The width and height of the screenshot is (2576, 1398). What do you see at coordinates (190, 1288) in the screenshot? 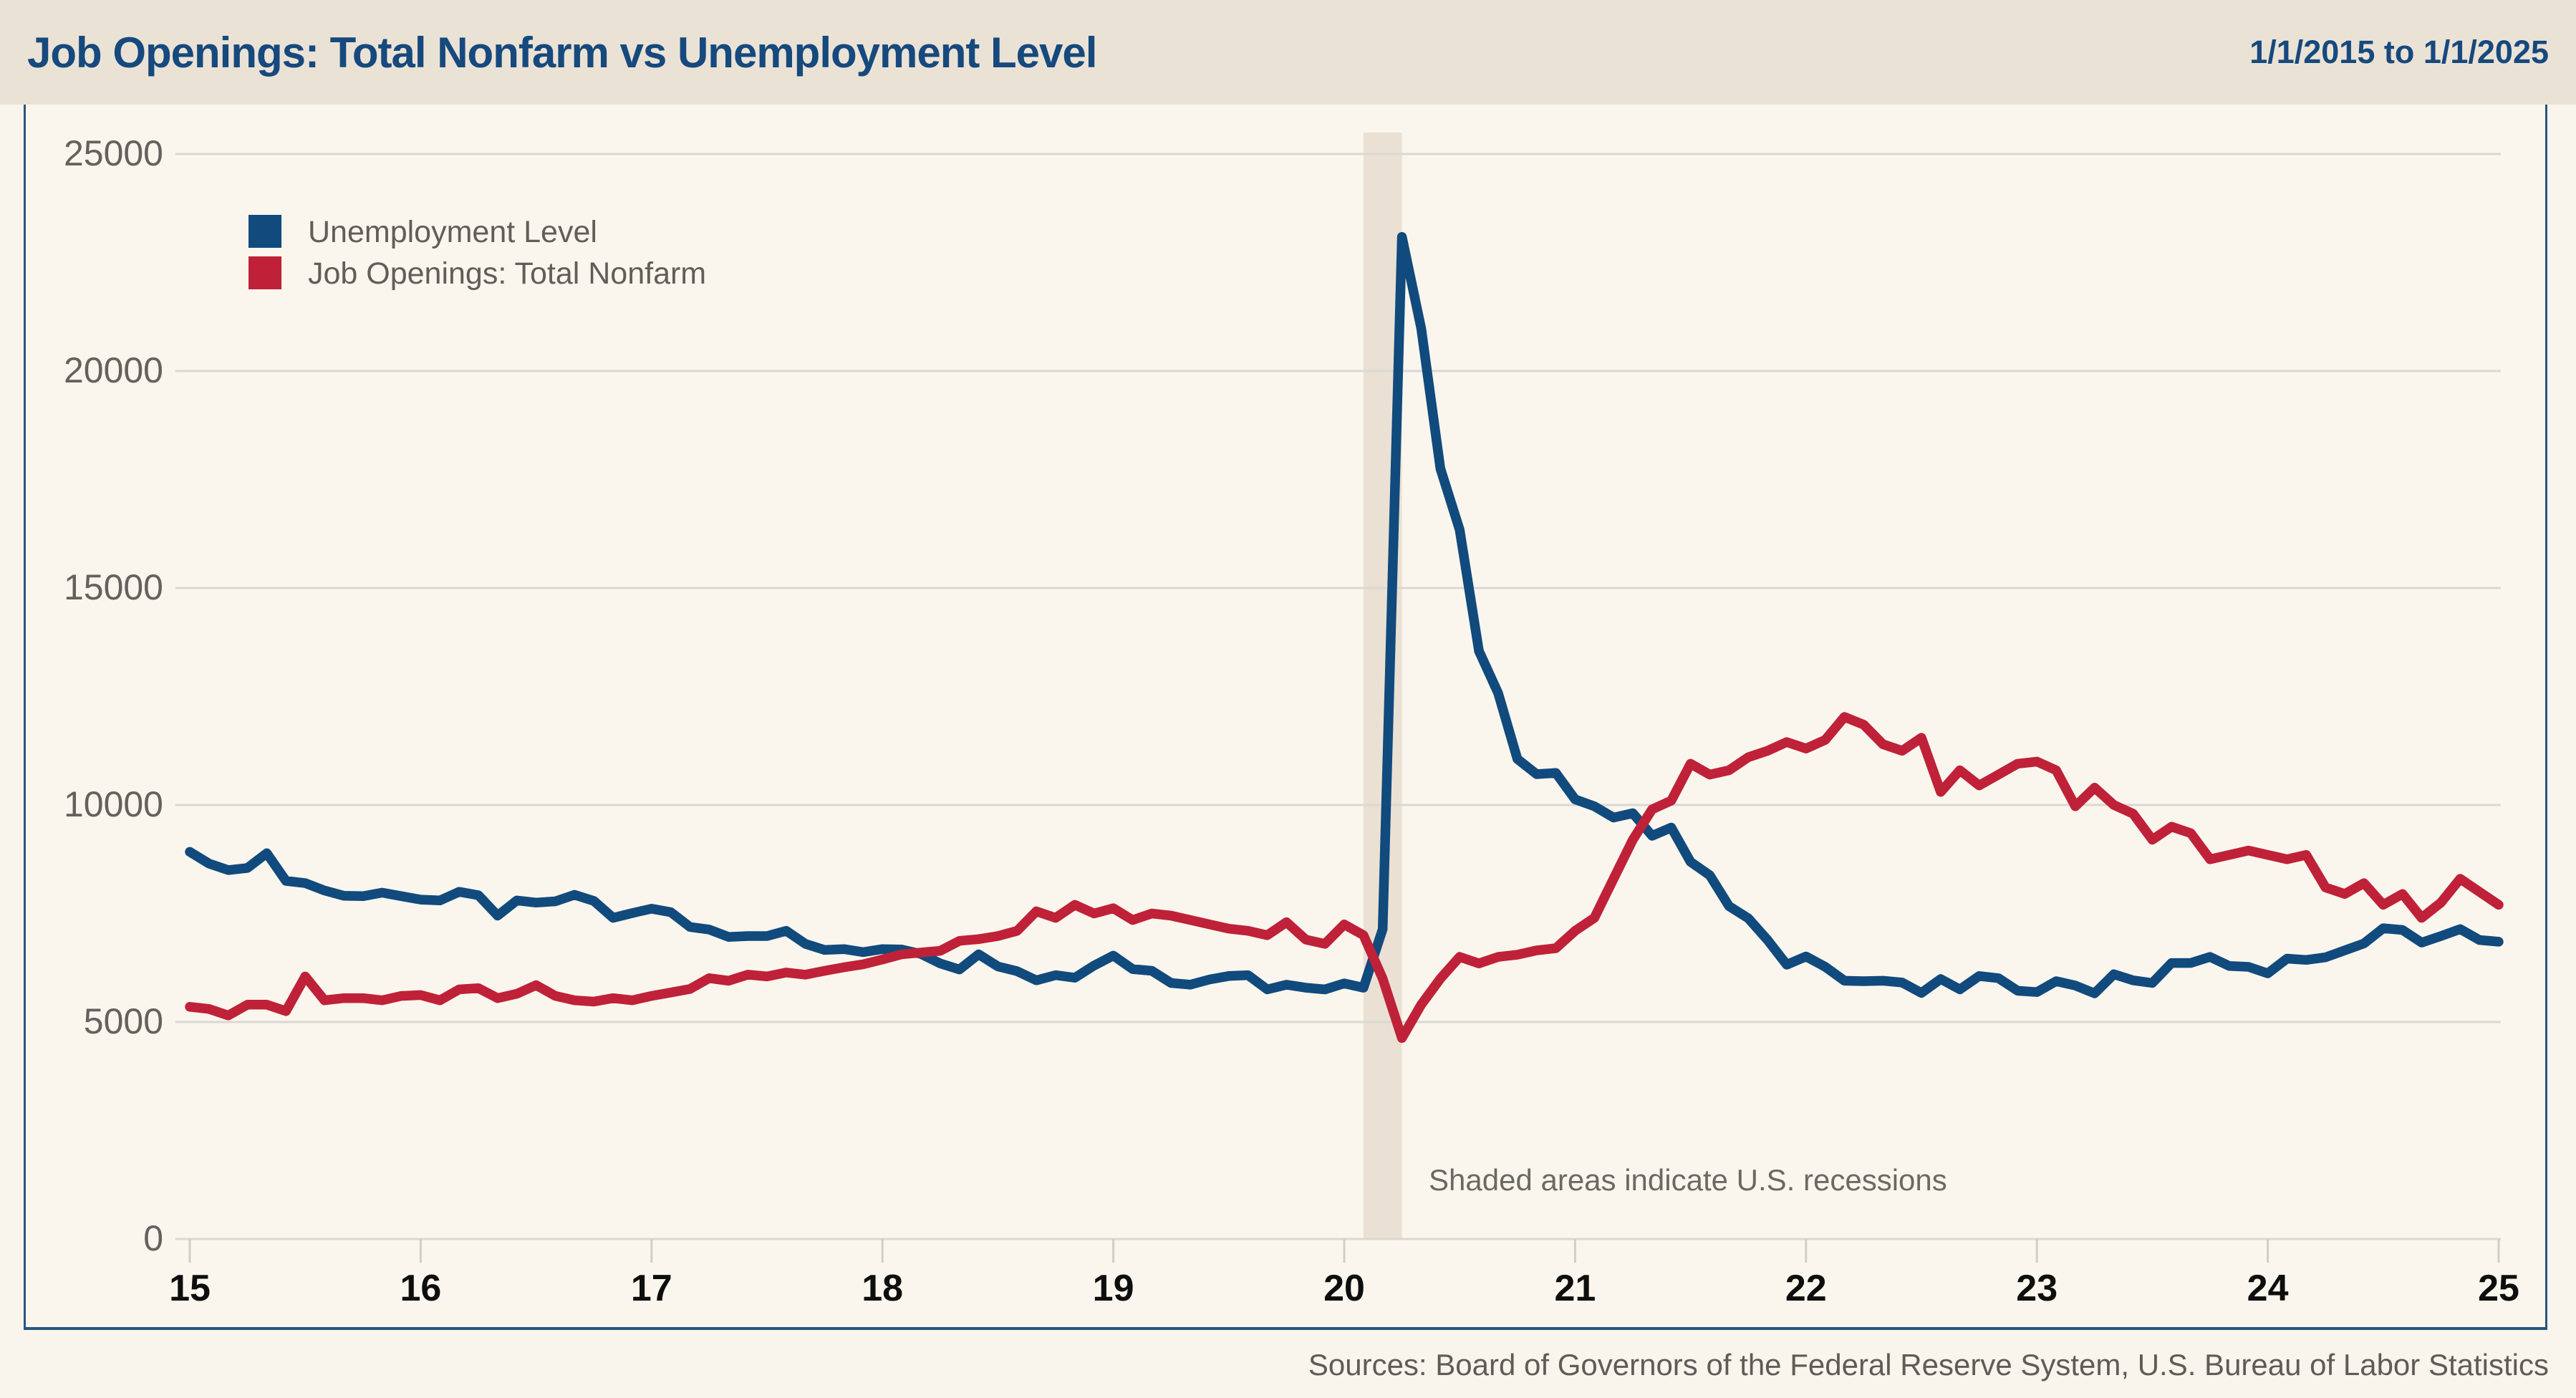
I see `x-tick-label: 15` at bounding box center [190, 1288].